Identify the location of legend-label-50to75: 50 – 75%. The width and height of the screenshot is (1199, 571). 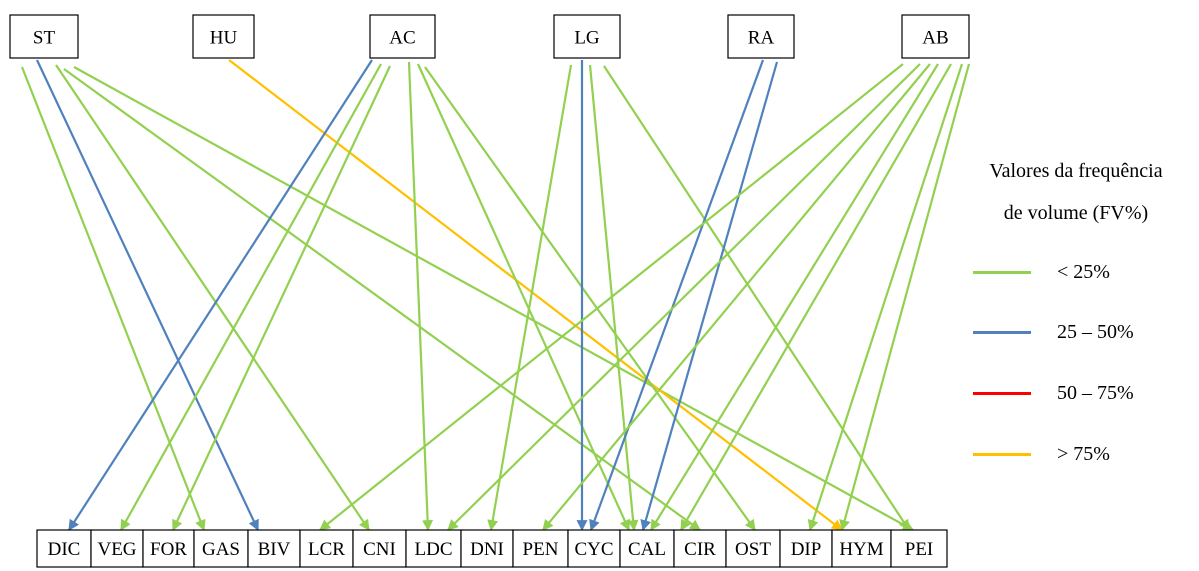
(1095, 393).